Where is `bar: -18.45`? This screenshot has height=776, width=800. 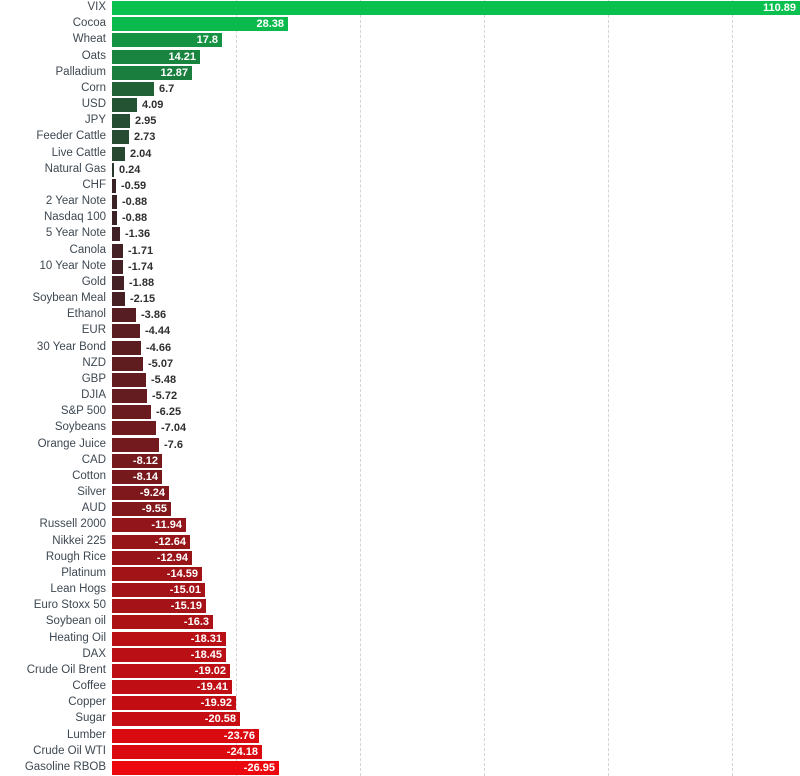
bar: -18.45 is located at coordinates (169, 654).